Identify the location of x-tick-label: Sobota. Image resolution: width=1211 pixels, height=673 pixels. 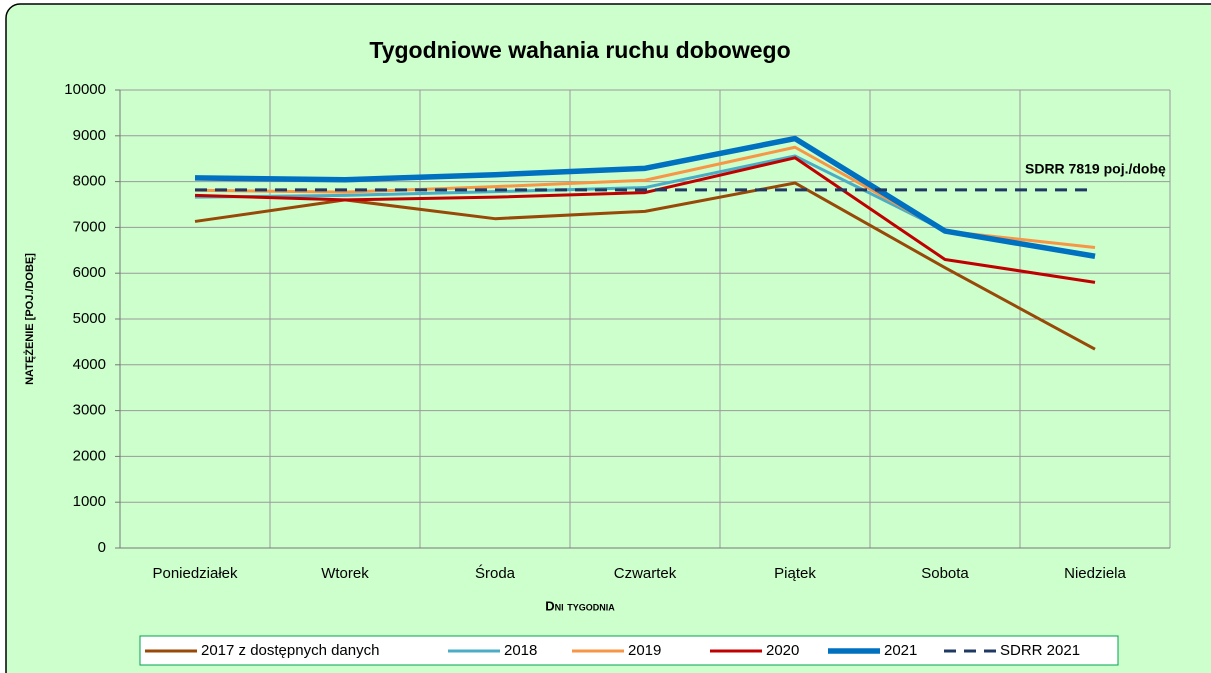
(945, 573).